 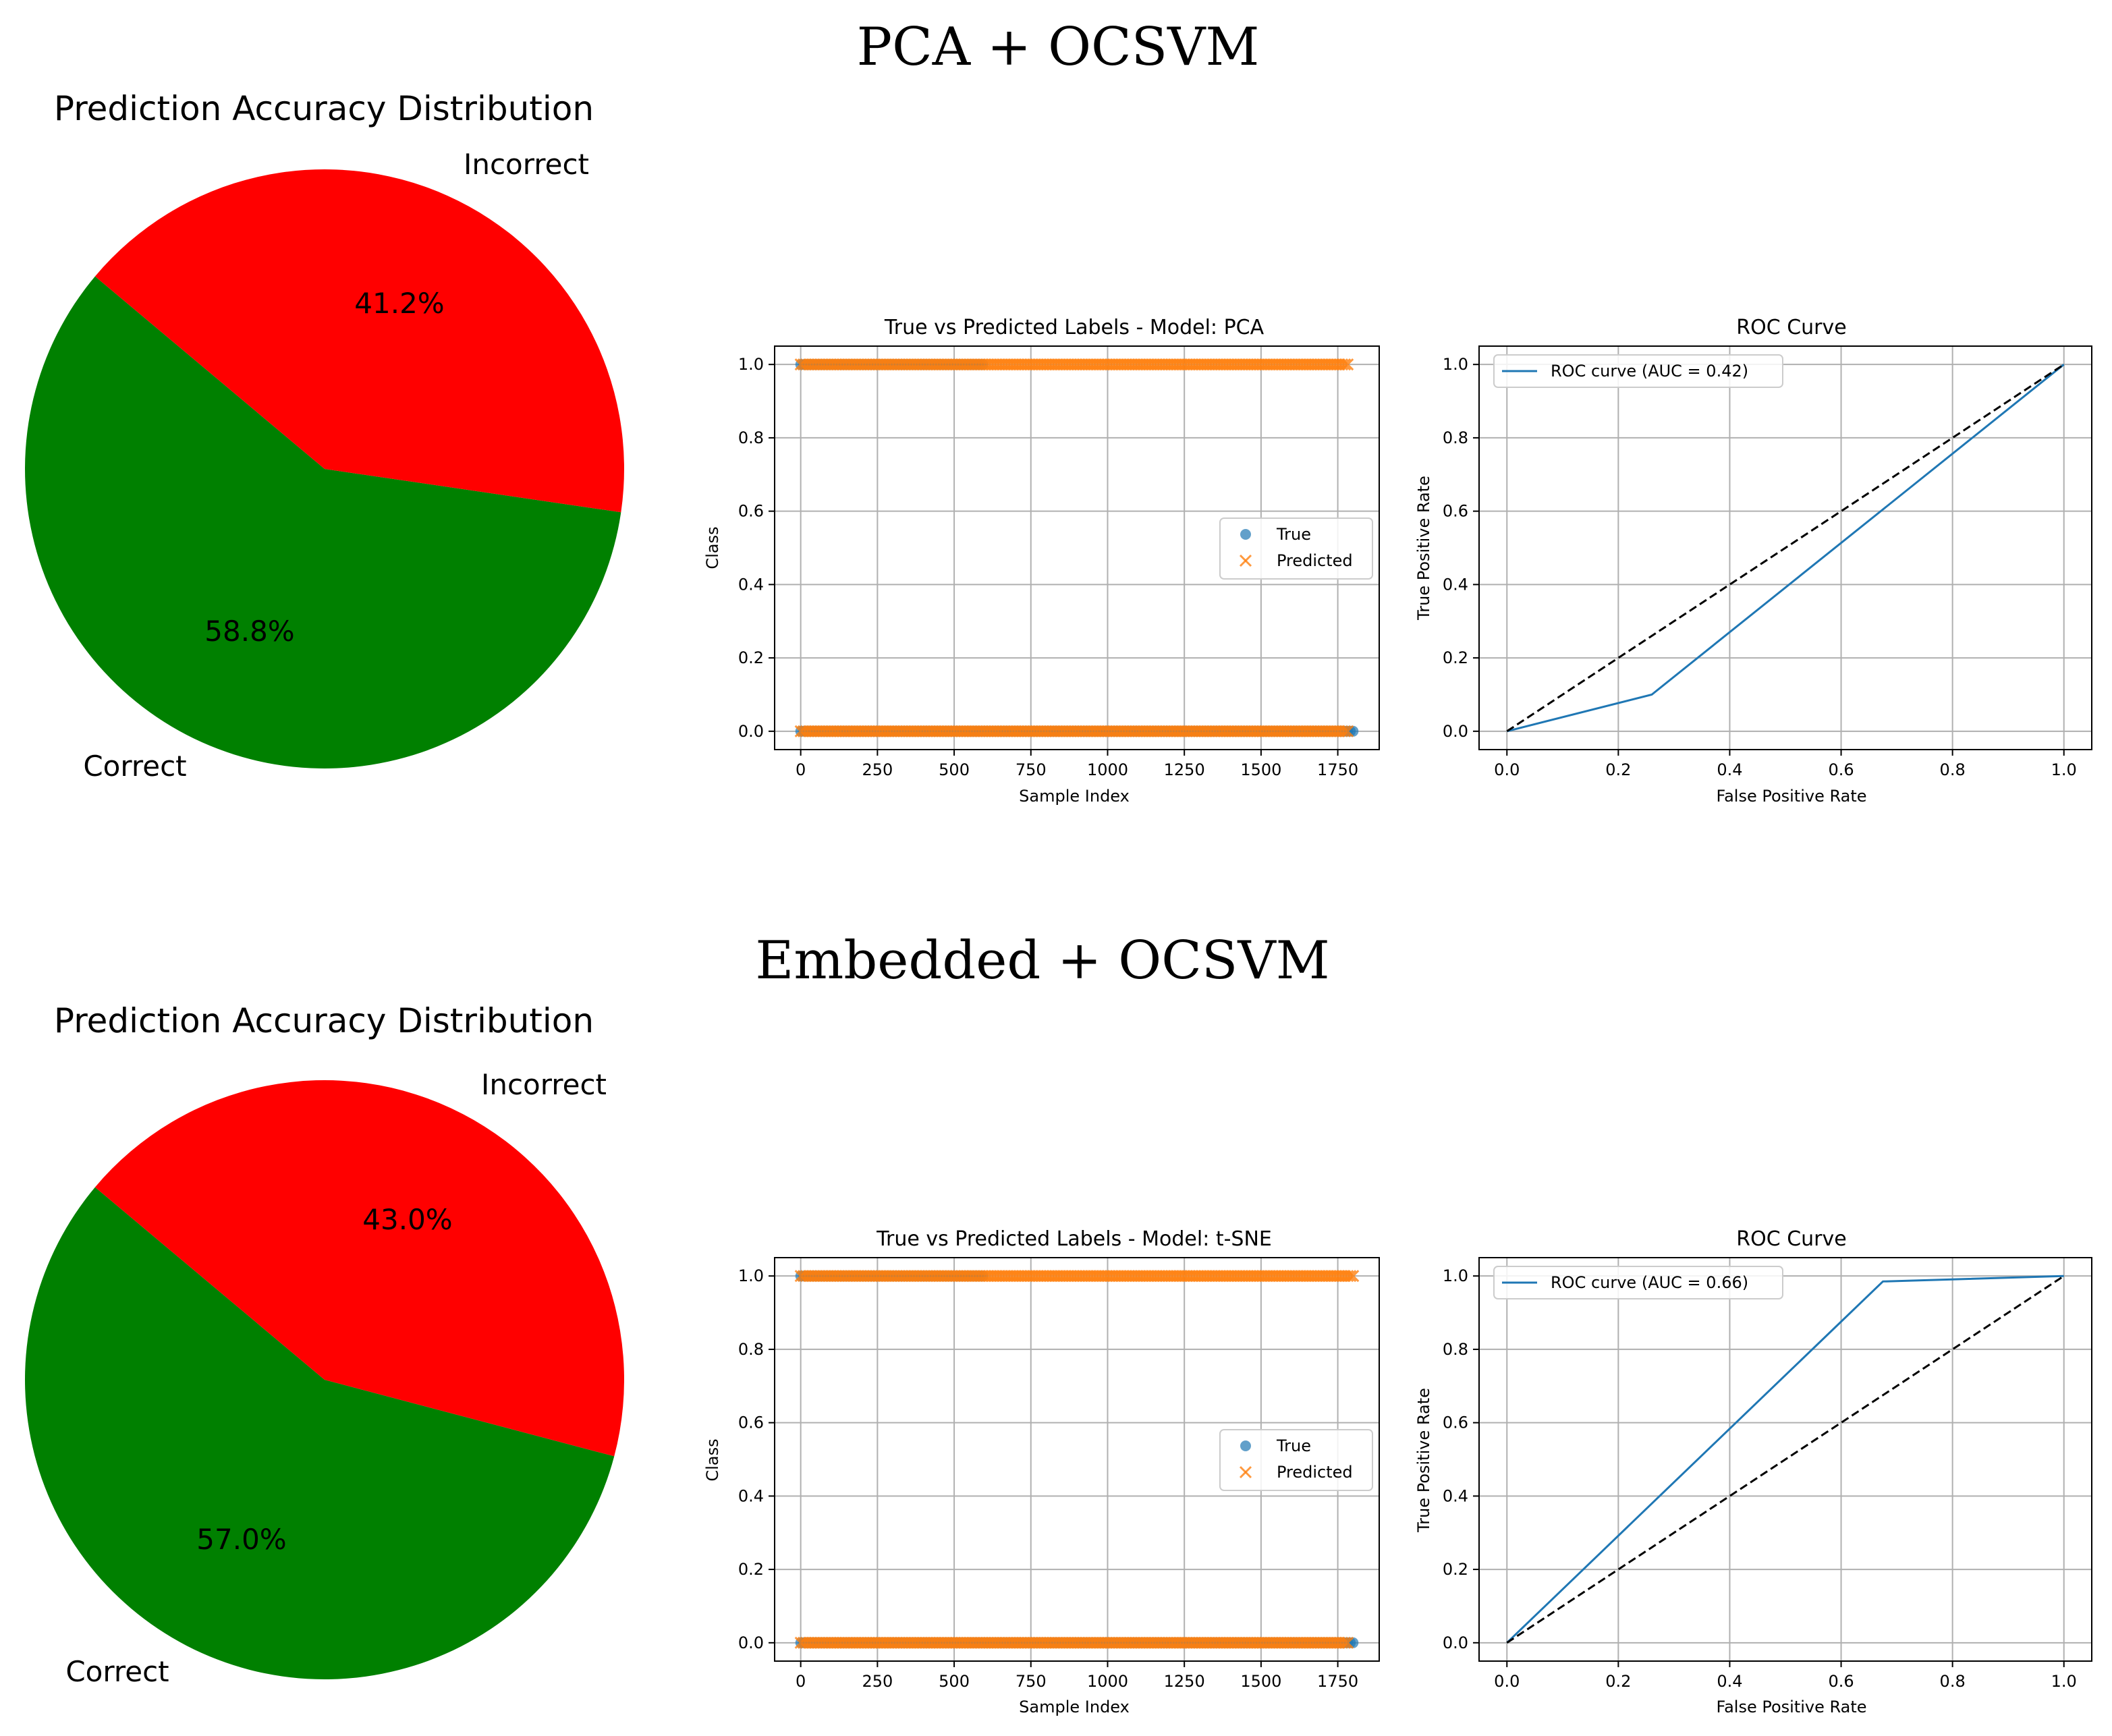 I want to click on scatter-series-predicted, so click(x=1074, y=547).